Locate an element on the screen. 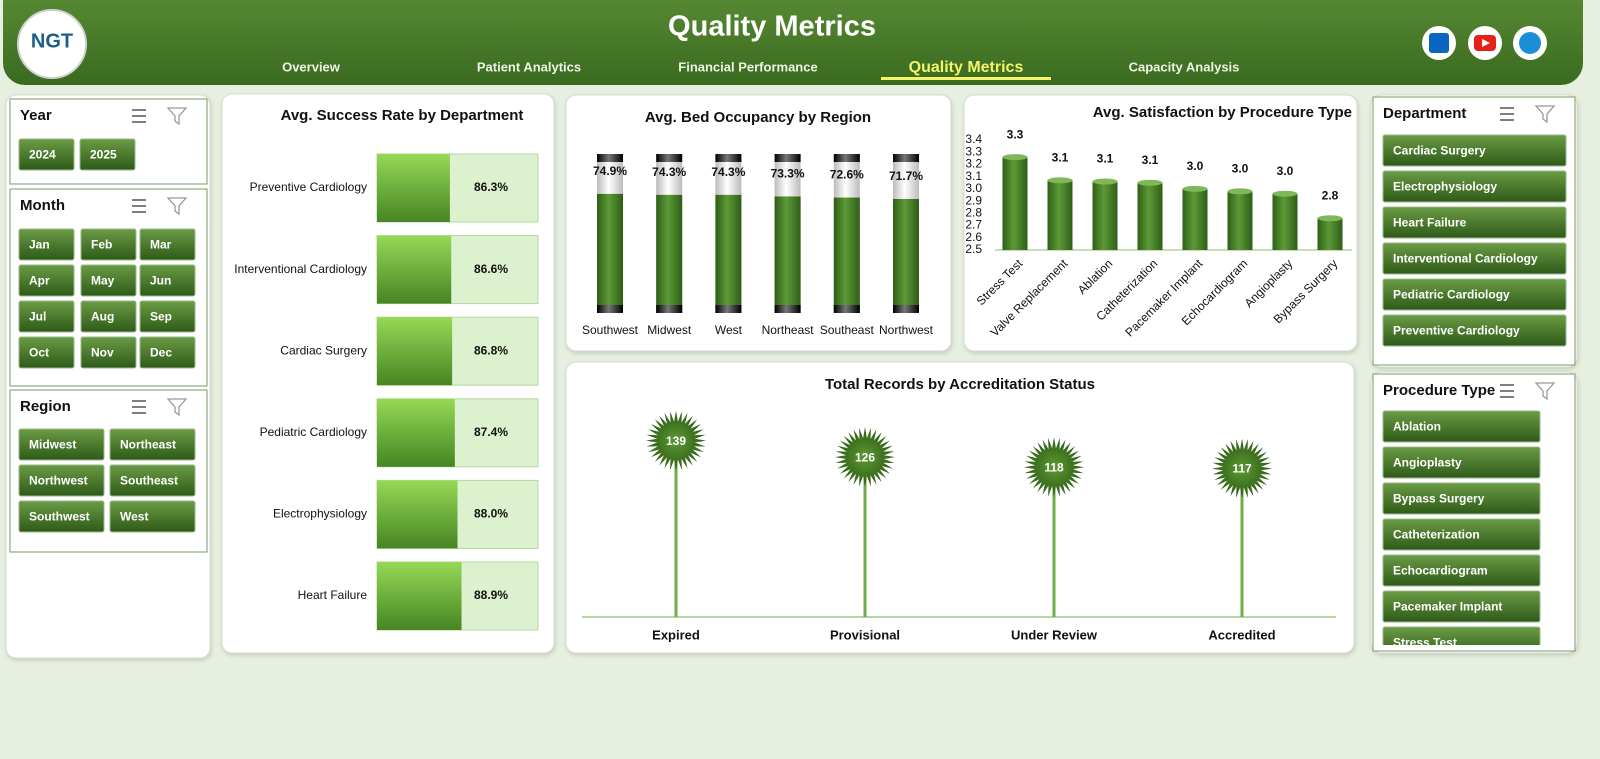 This screenshot has width=1600, height=759. value-label: 73.3% is located at coordinates (788, 174).